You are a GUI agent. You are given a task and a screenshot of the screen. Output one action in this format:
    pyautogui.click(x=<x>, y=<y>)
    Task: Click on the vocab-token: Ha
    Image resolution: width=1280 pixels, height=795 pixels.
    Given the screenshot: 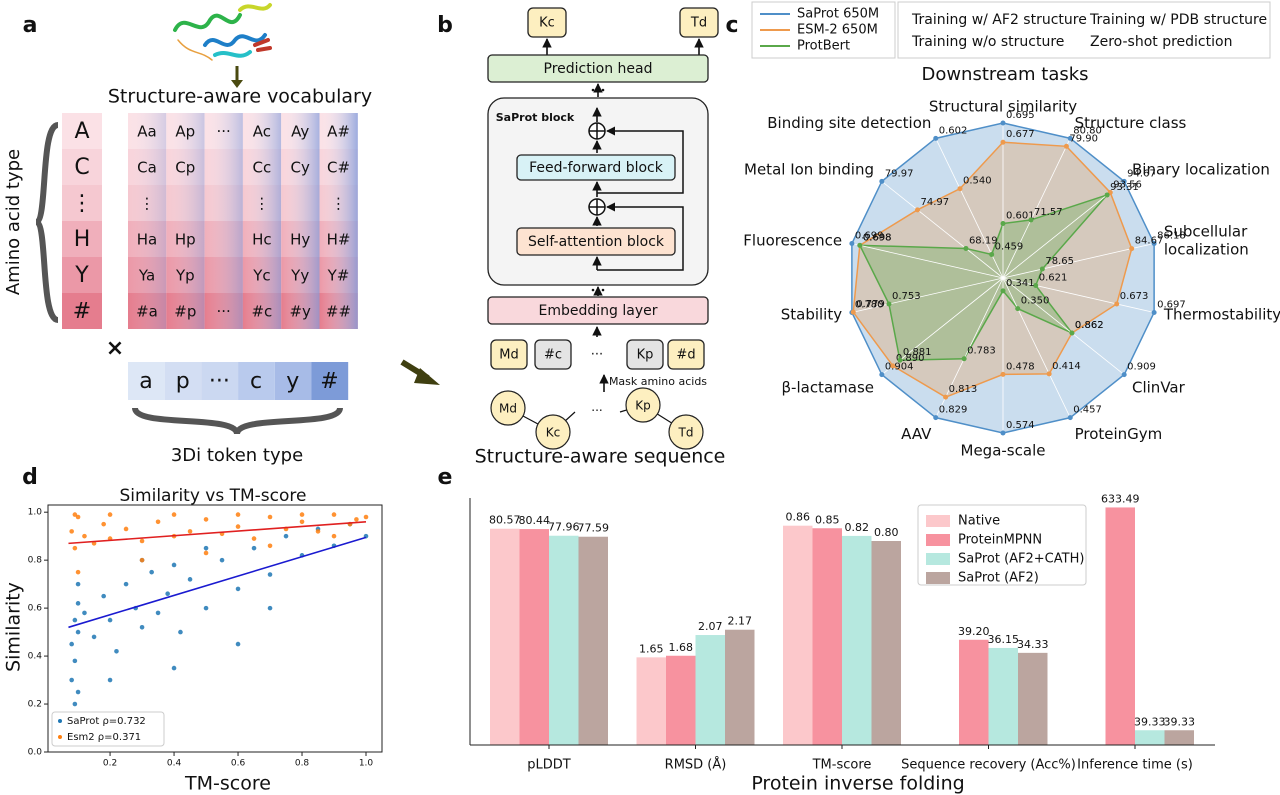 What is the action you would take?
    pyautogui.click(x=147, y=240)
    